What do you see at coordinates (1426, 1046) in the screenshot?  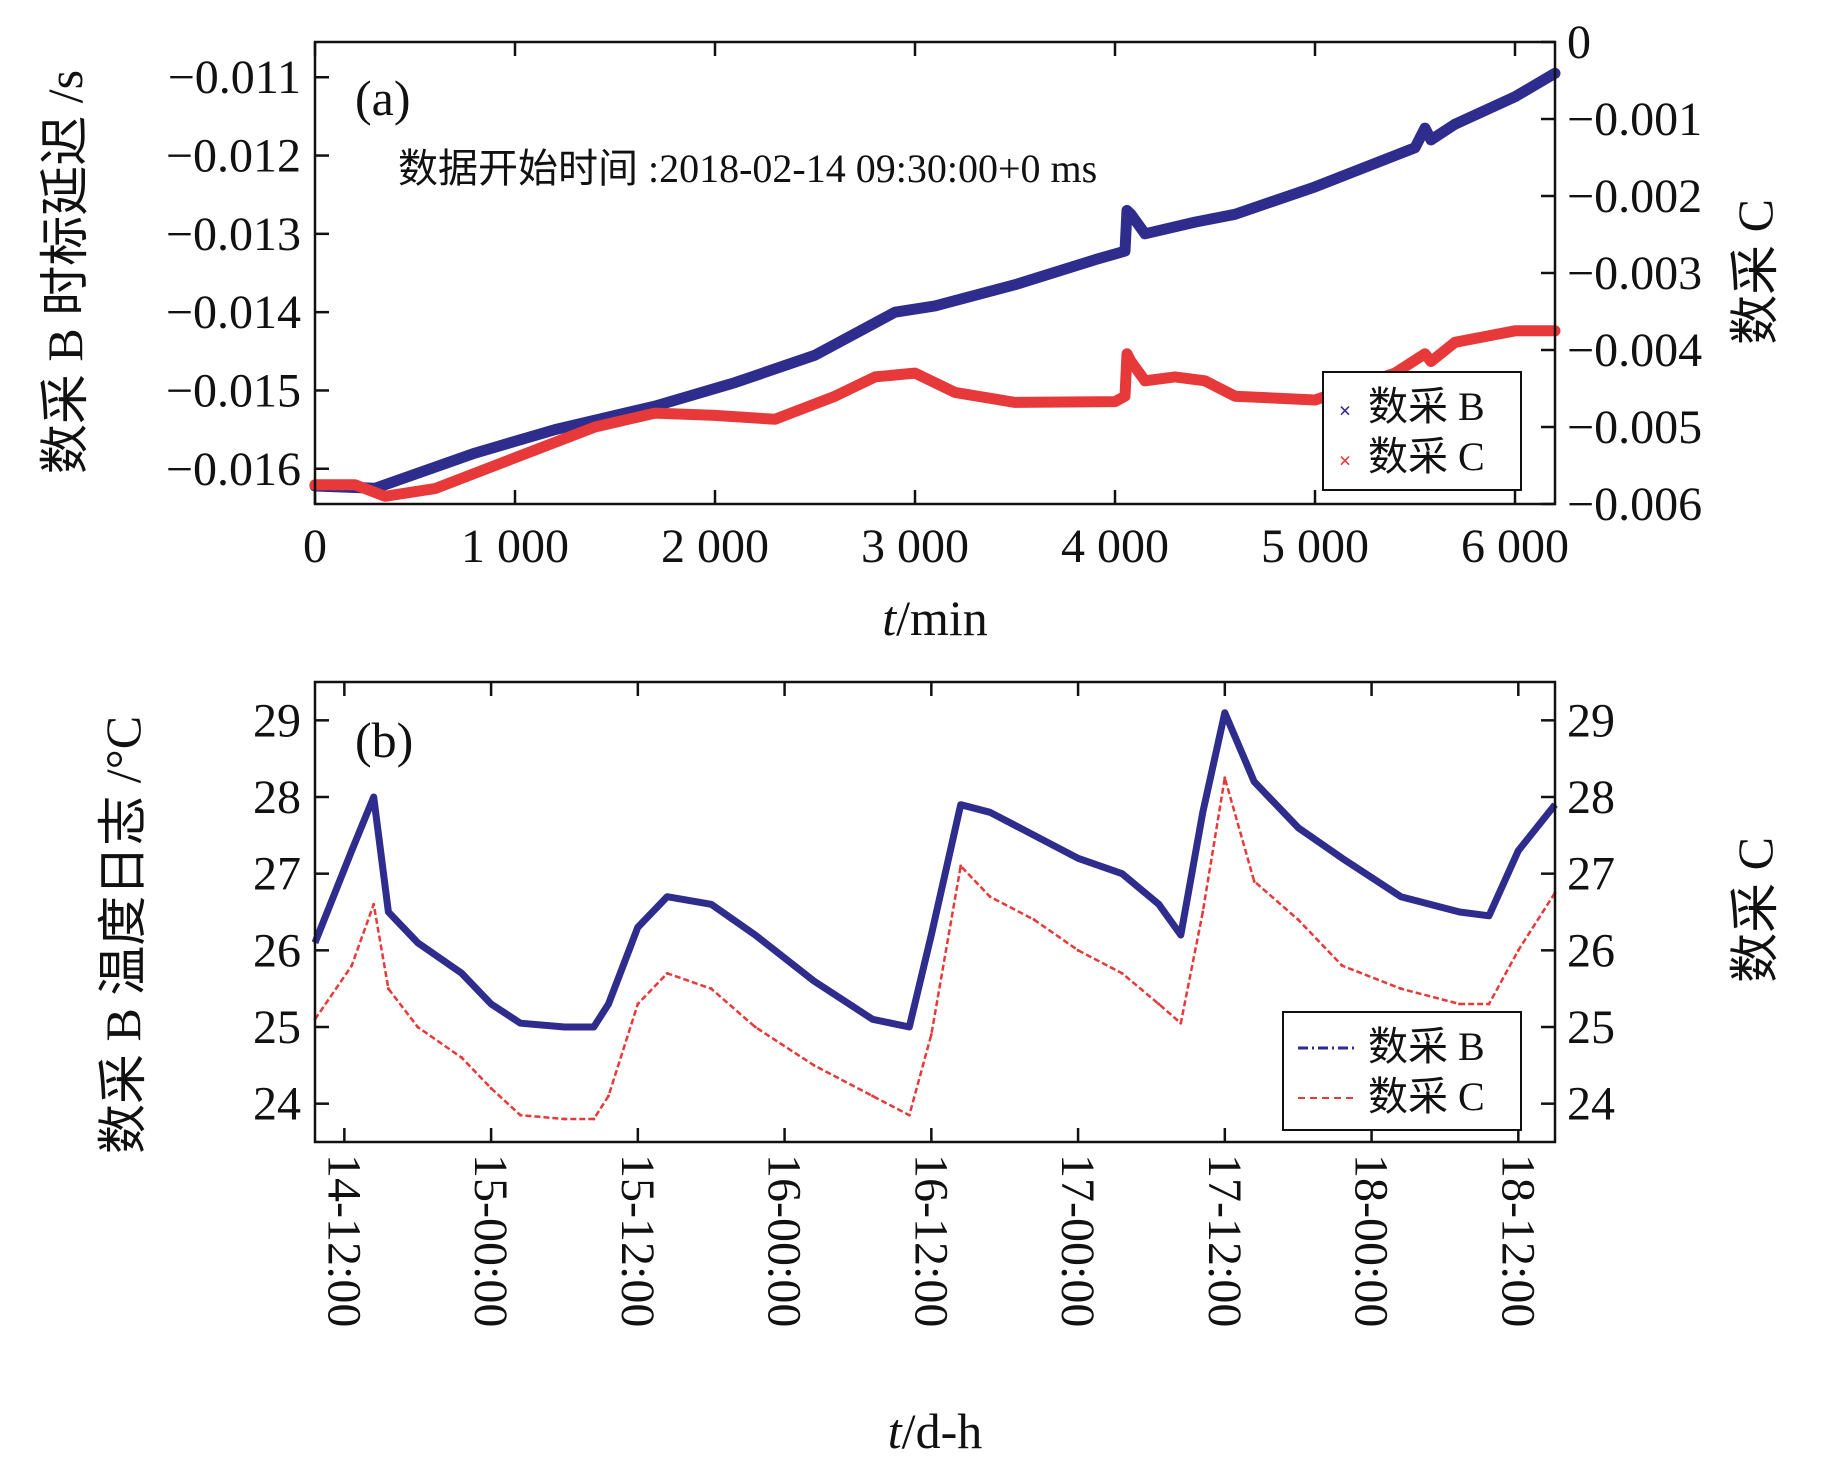 I see `panel-b-legend-label-b: 数采 B` at bounding box center [1426, 1046].